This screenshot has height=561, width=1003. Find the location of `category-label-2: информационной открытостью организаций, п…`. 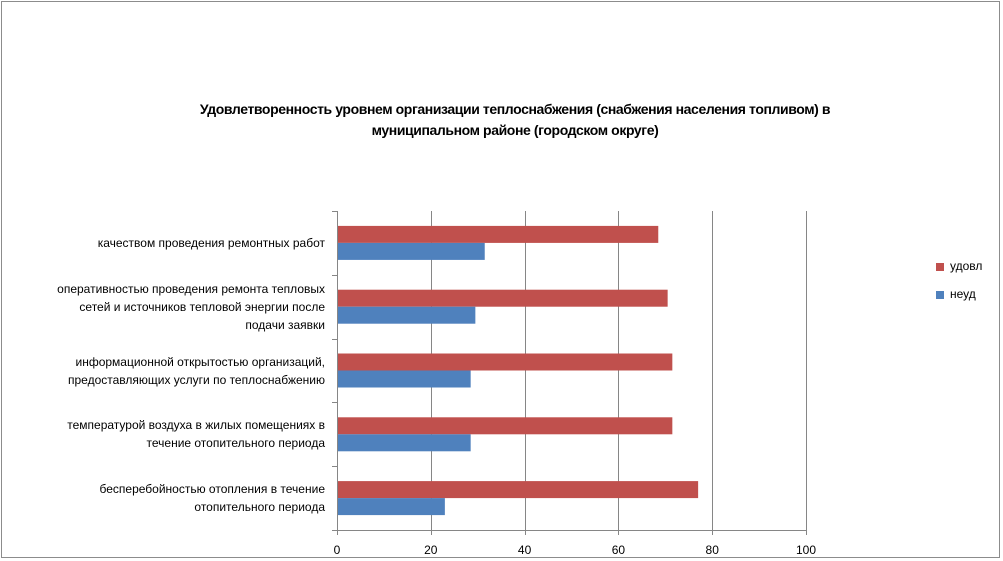

category-label-2: информационной открытостью организаций, п… is located at coordinates (165, 371).